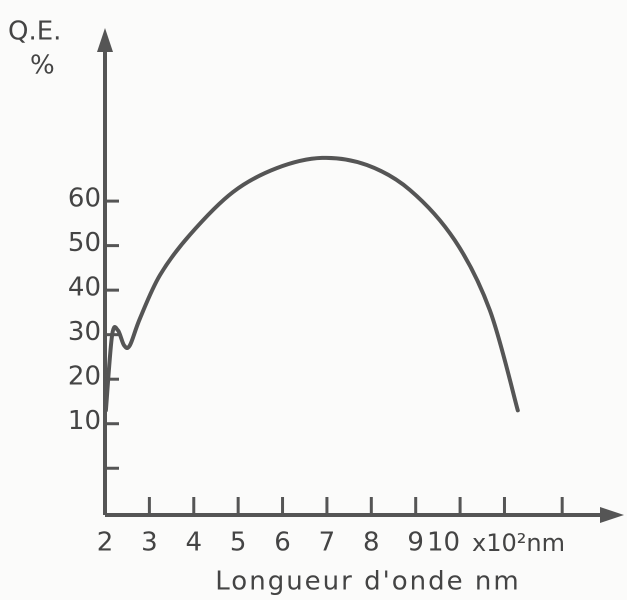 This screenshot has height=600, width=627. I want to click on x-tick-label: 2, so click(105, 543).